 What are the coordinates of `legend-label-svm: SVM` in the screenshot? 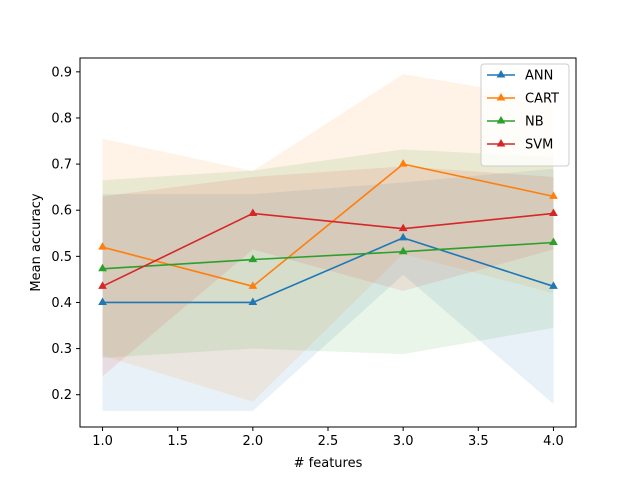 It's located at (539, 145).